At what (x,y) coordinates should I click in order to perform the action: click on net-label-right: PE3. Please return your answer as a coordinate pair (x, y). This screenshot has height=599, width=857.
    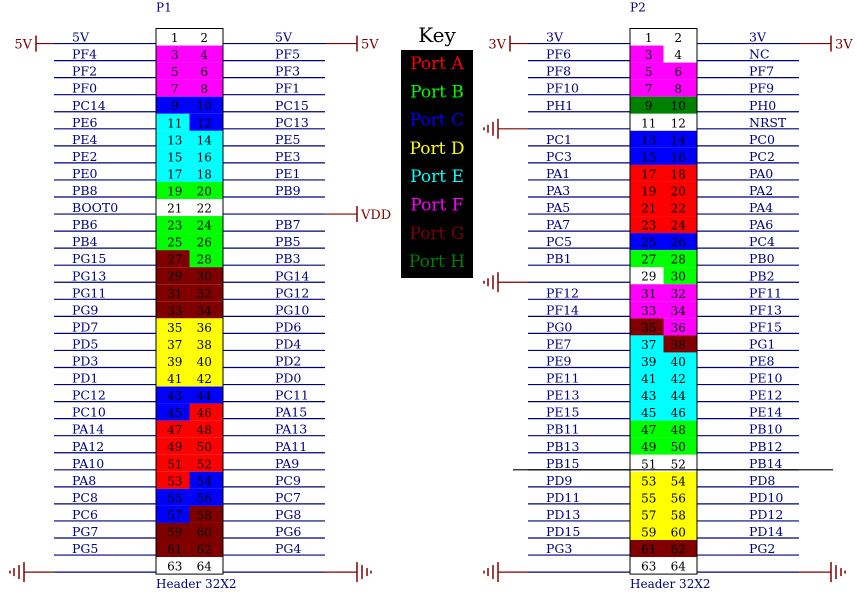
    Looking at the image, I should click on (288, 156).